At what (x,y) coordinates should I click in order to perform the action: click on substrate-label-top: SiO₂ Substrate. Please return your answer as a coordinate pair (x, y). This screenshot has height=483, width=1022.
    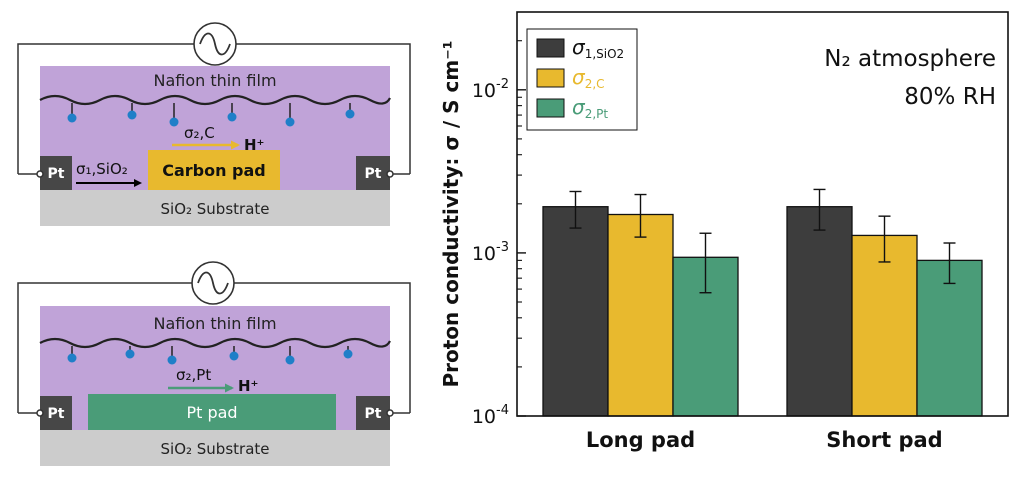
    Looking at the image, I should click on (215, 209).